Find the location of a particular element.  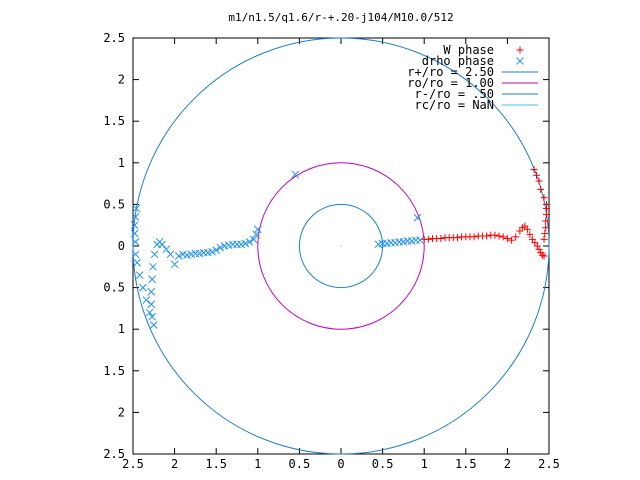

circle-r-ro is located at coordinates (341, 246).